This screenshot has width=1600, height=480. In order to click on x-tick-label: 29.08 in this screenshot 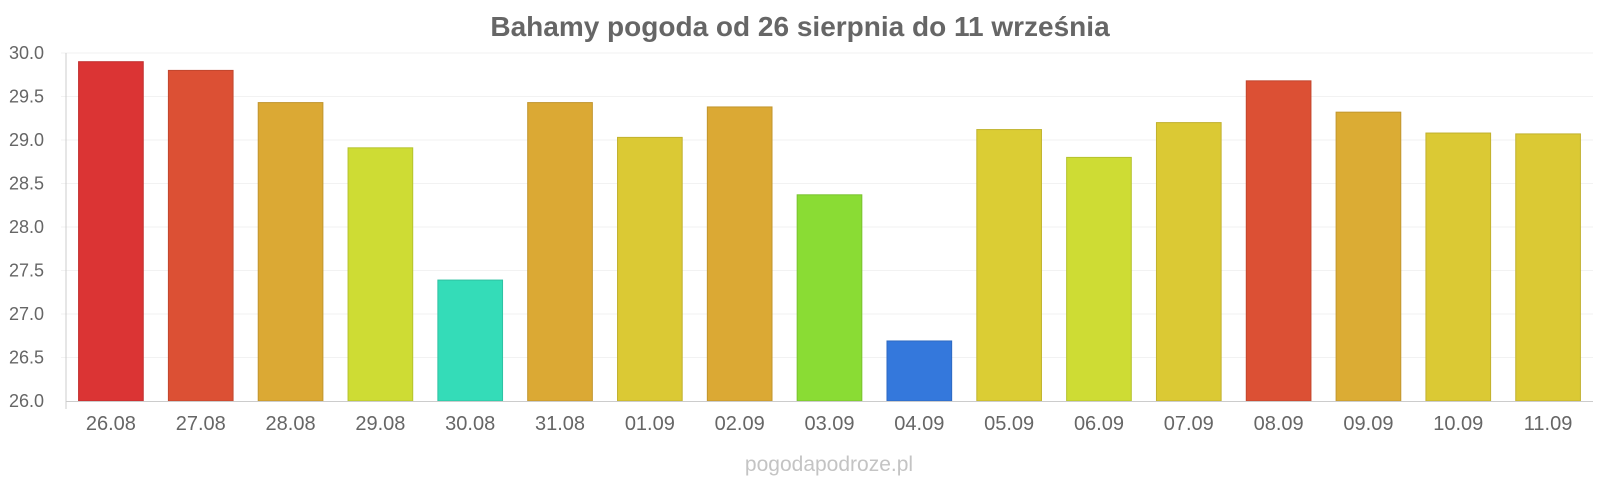, I will do `click(380, 424)`.